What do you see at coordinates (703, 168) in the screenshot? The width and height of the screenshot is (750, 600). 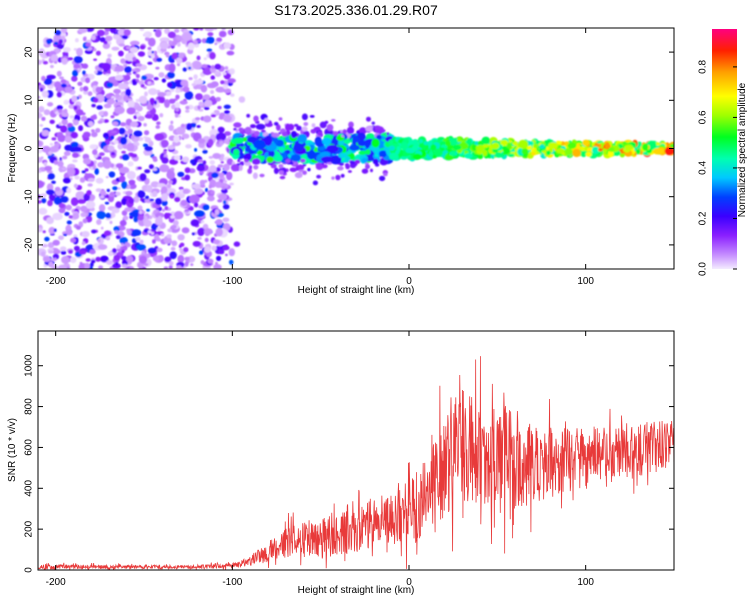 I see `colorbar-tick-label: 0.4` at bounding box center [703, 168].